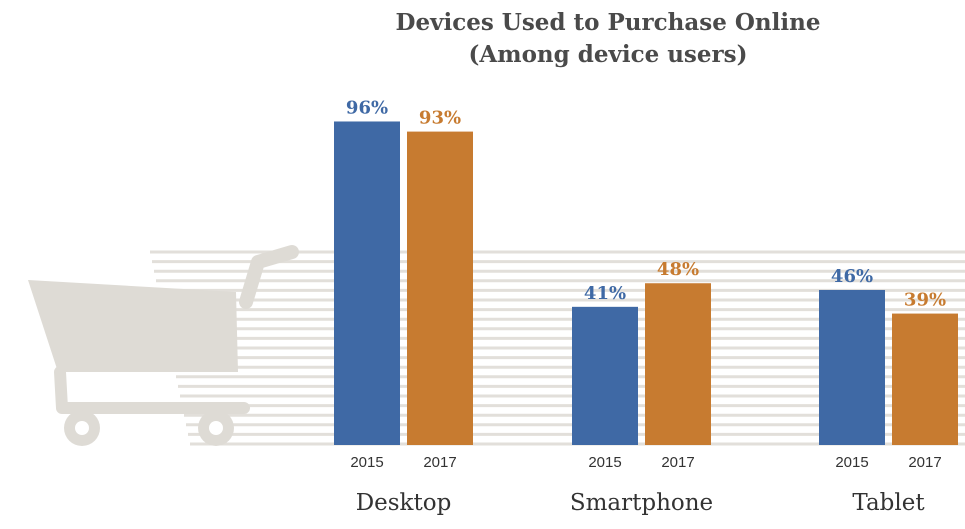 Image resolution: width=965 pixels, height=529 pixels. I want to click on category-label-desktop: Desktop, so click(404, 503).